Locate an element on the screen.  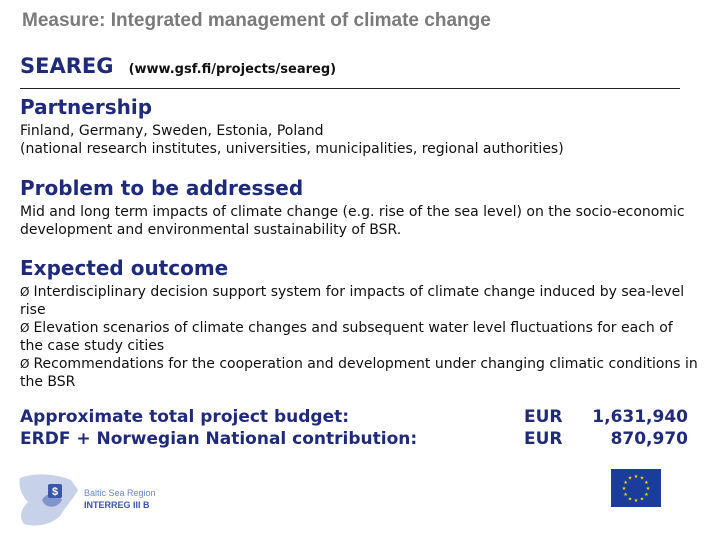
budget-amount: 1,631,940 is located at coordinates (640, 417).